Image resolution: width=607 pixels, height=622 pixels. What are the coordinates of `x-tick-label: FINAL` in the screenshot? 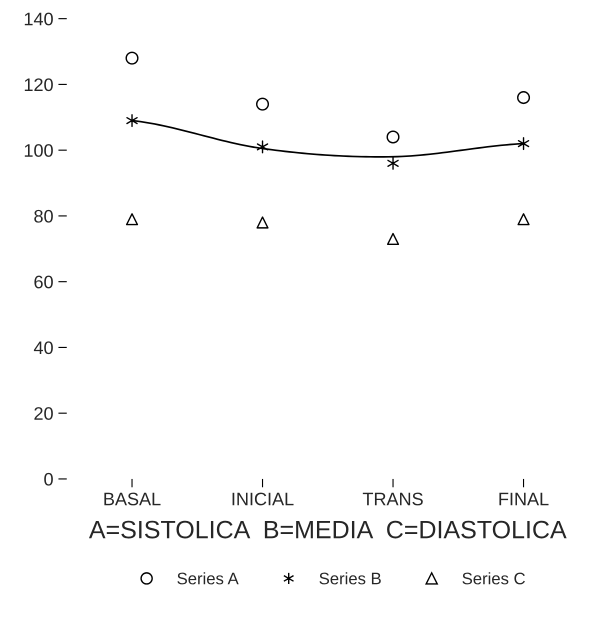 It's located at (524, 499).